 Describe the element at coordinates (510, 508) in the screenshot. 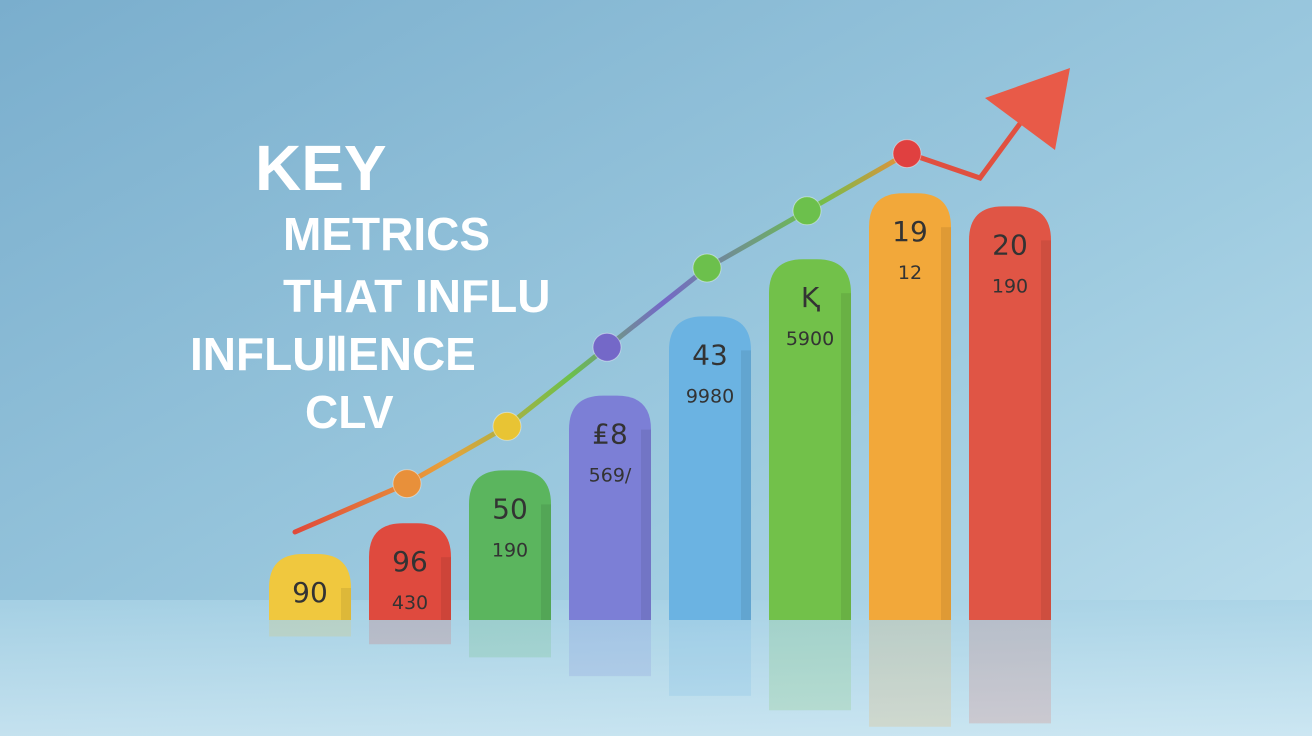

I see `bar-label: 50` at that location.